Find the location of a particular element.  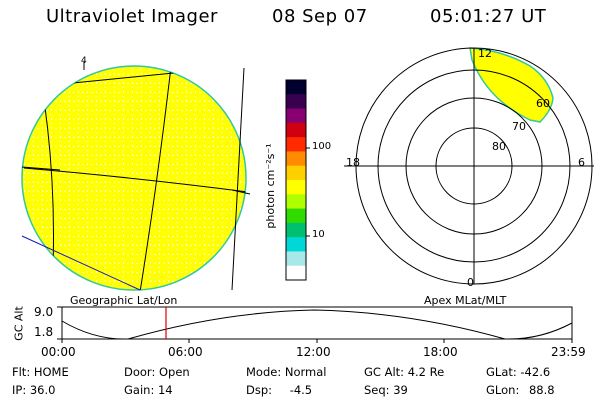

time-tick-0000: 00:00 is located at coordinates (58, 352).